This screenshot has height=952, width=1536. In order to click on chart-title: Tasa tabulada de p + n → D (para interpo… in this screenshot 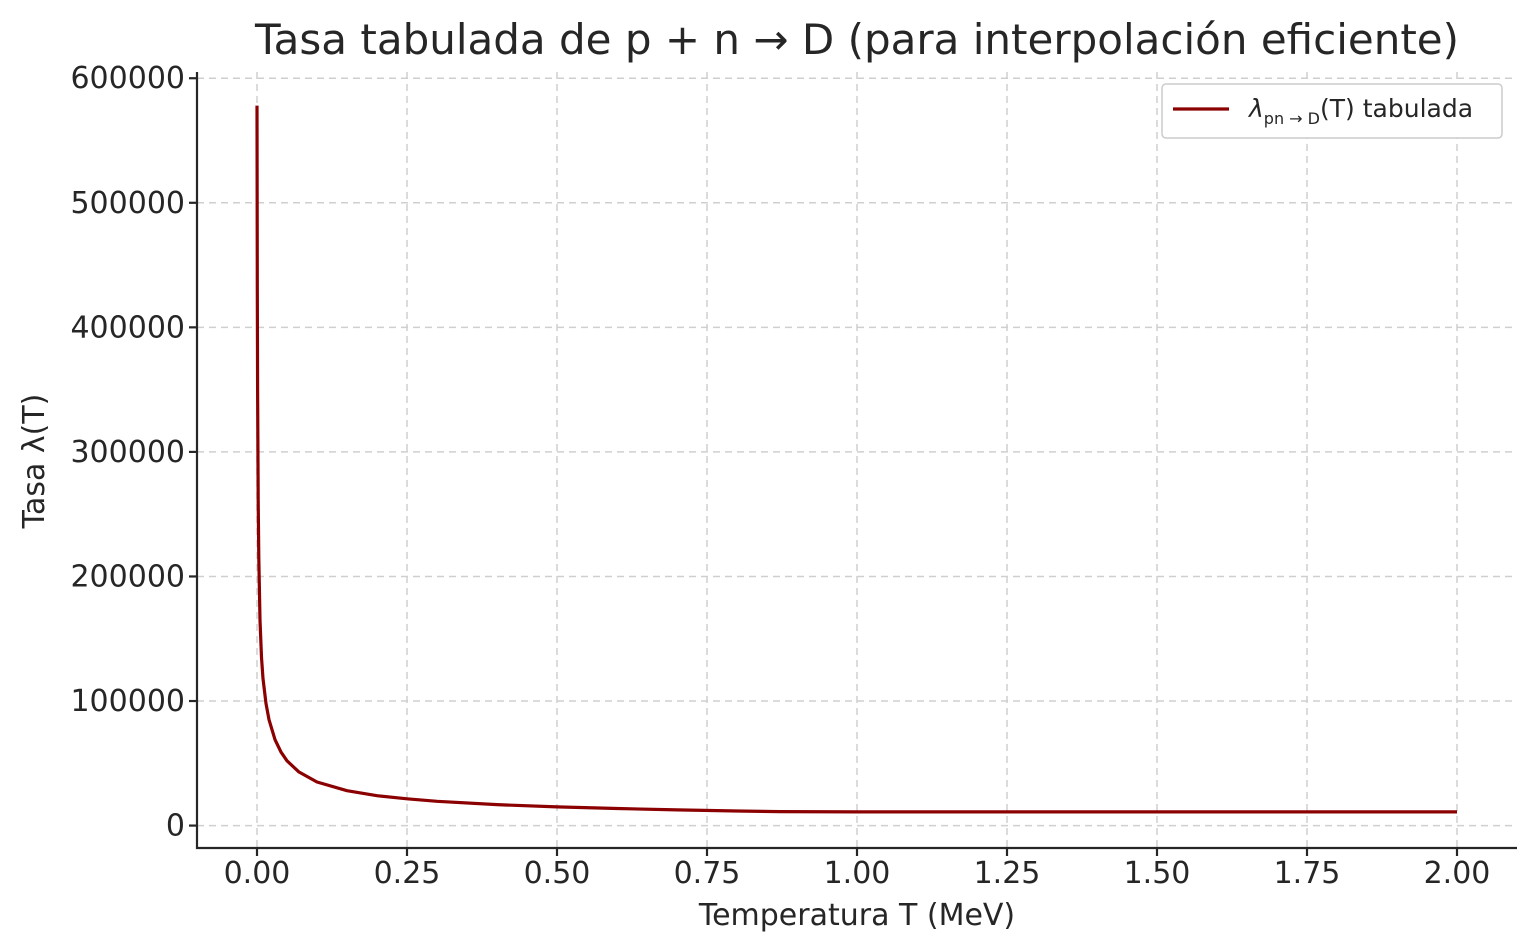, I will do `click(856, 39)`.